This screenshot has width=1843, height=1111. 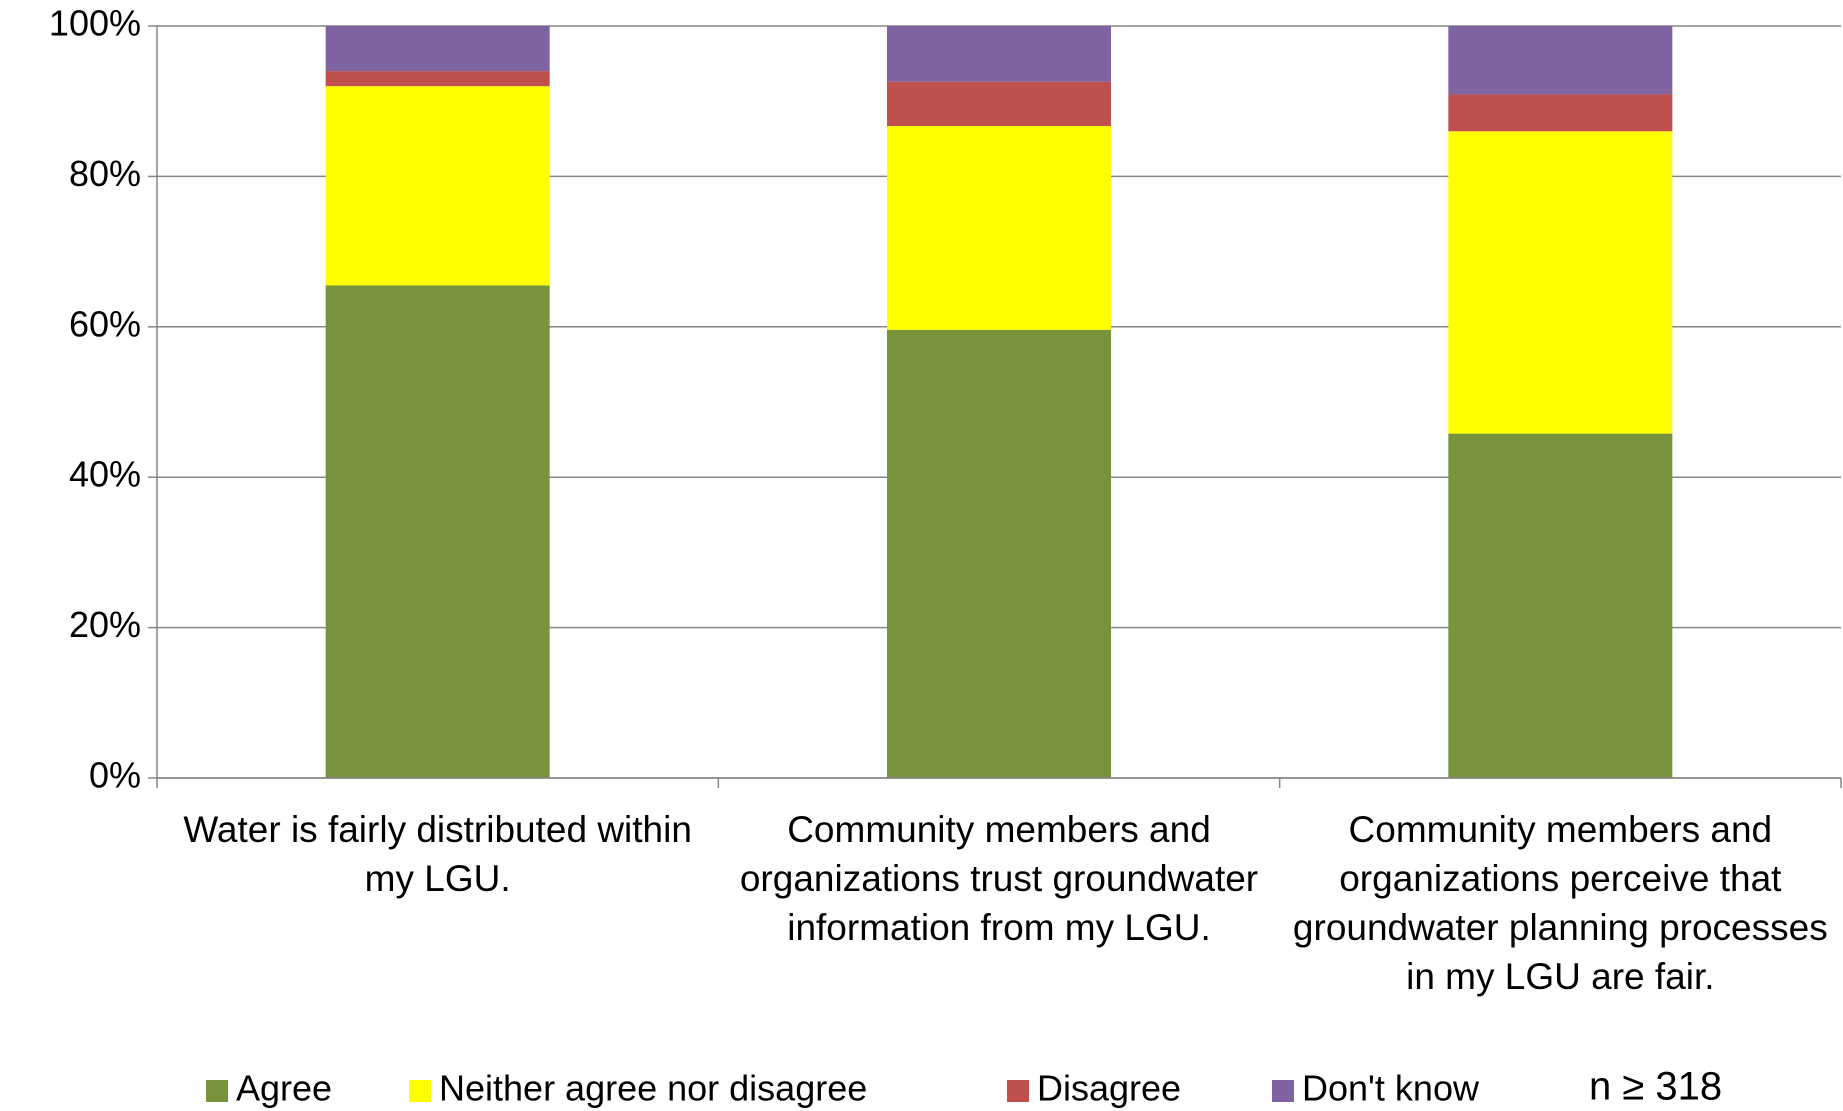 I want to click on y-tick-label: 60%, so click(x=105, y=323).